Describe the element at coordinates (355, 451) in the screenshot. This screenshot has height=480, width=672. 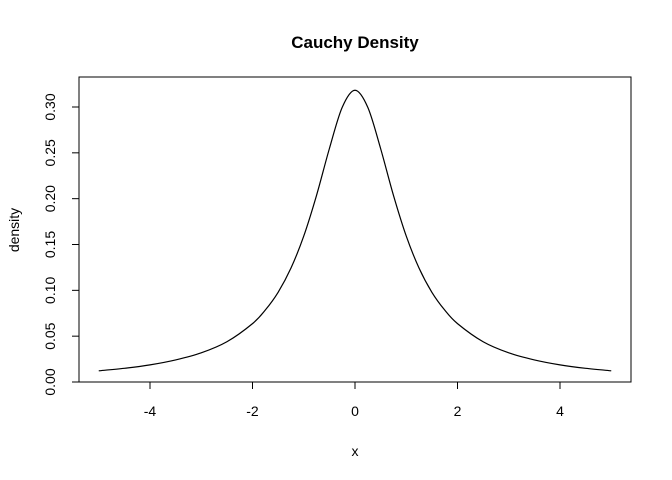
I see `x-axis-label: x` at that location.